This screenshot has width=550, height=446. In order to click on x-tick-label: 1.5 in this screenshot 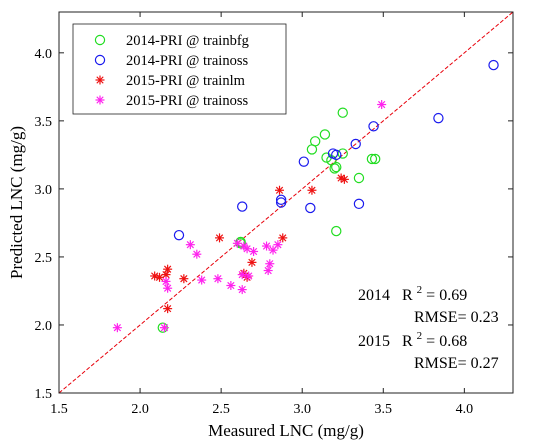, I will do `click(59, 409)`.